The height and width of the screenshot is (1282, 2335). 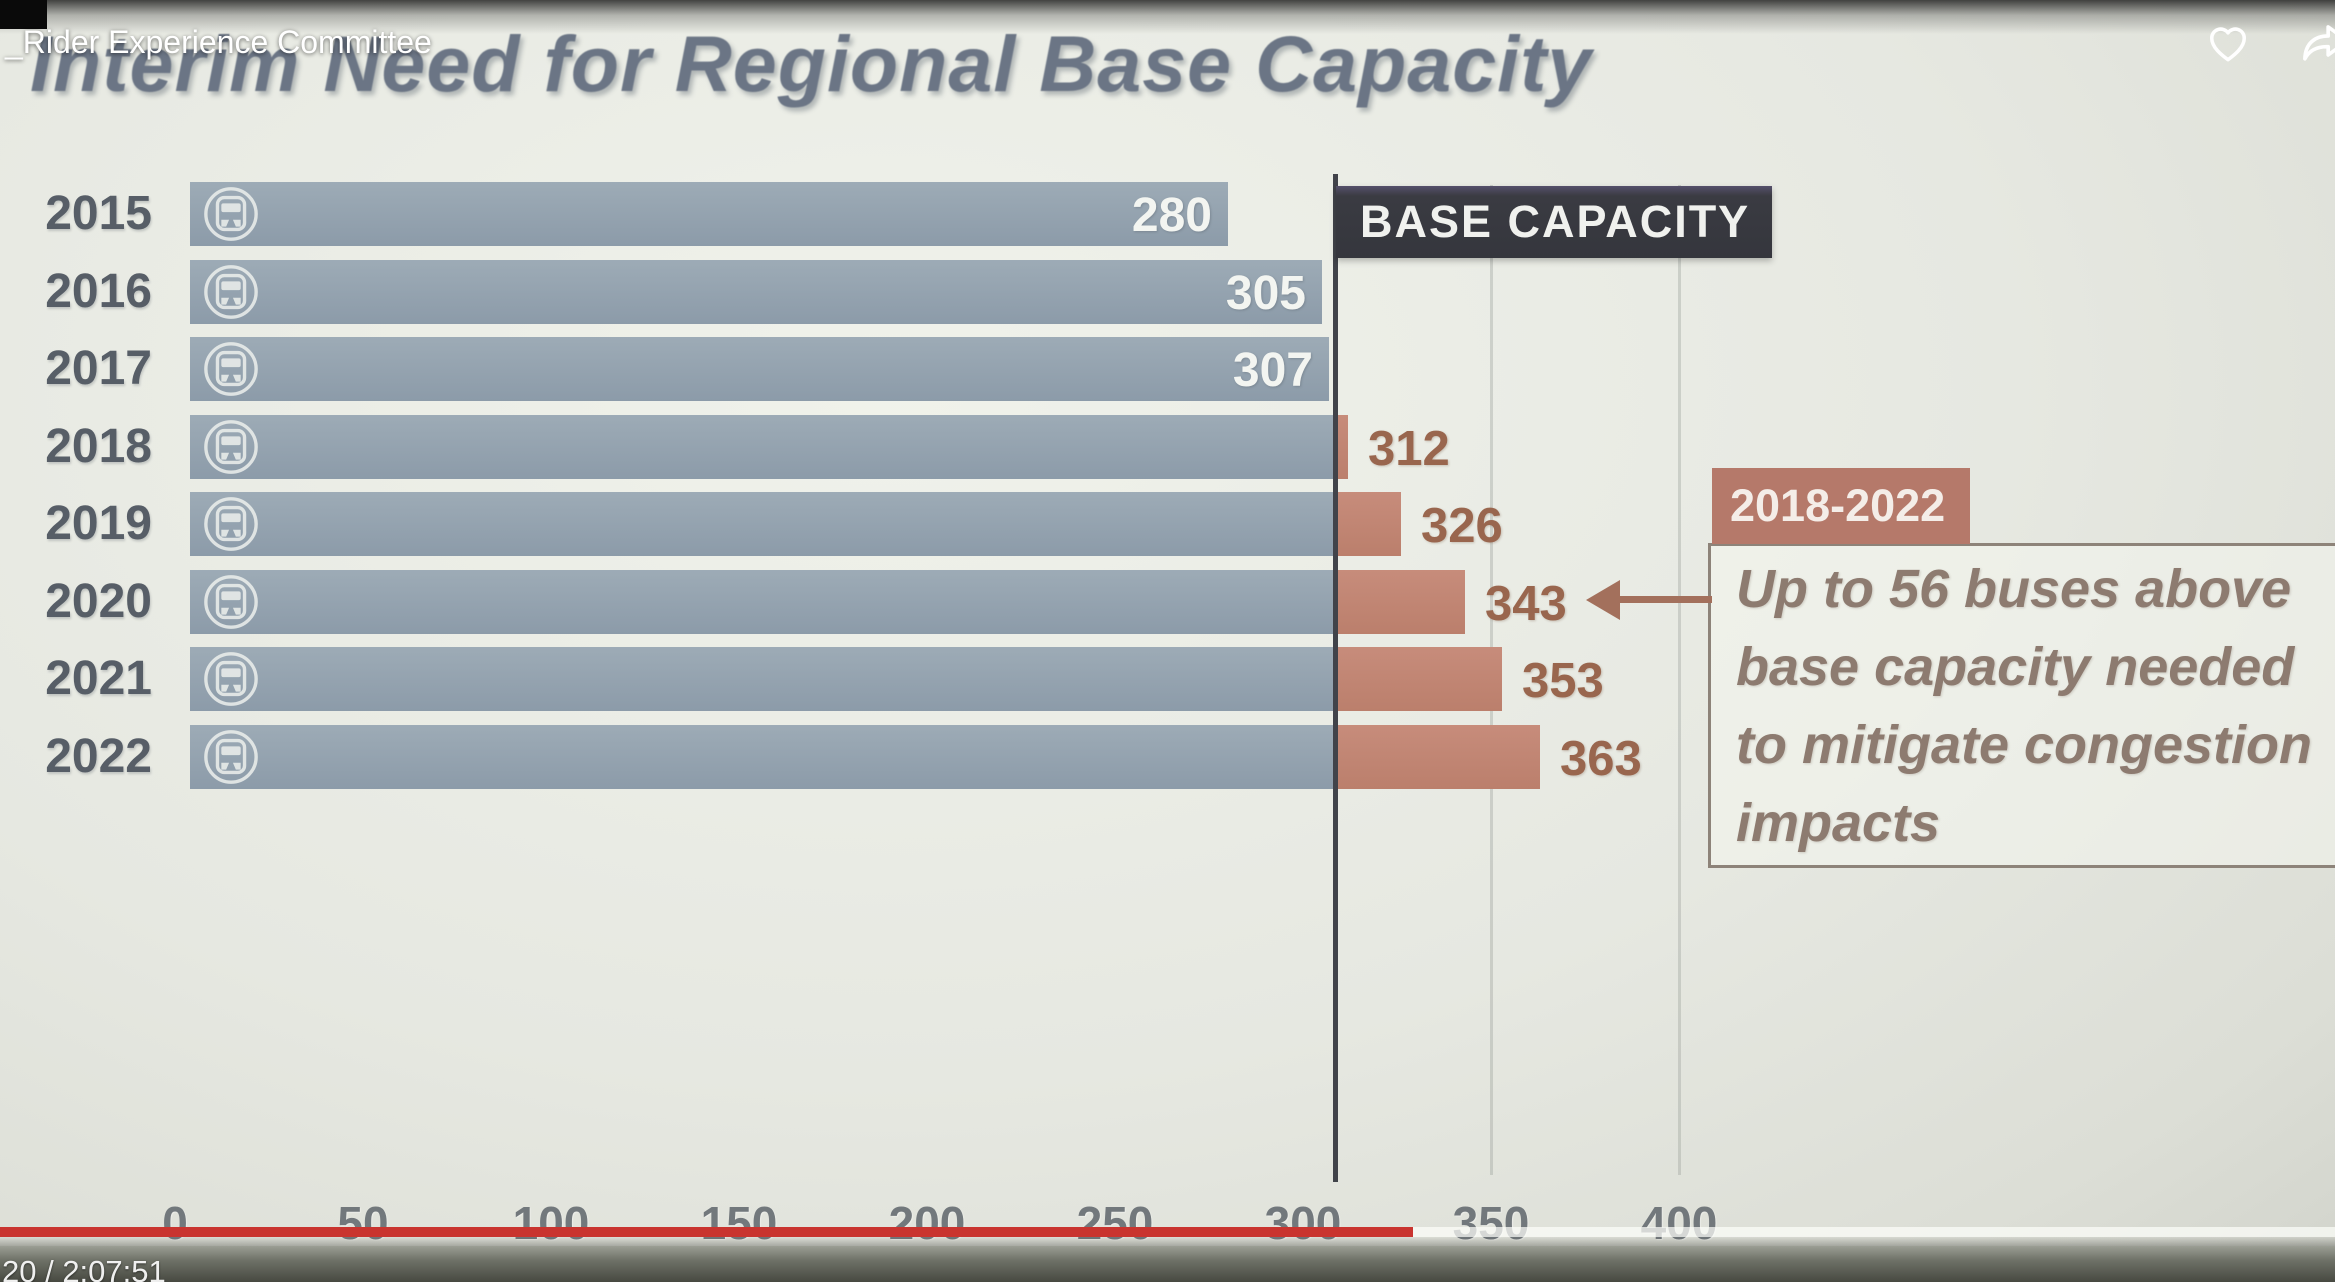 I want to click on callout-box, so click(x=2021, y=705).